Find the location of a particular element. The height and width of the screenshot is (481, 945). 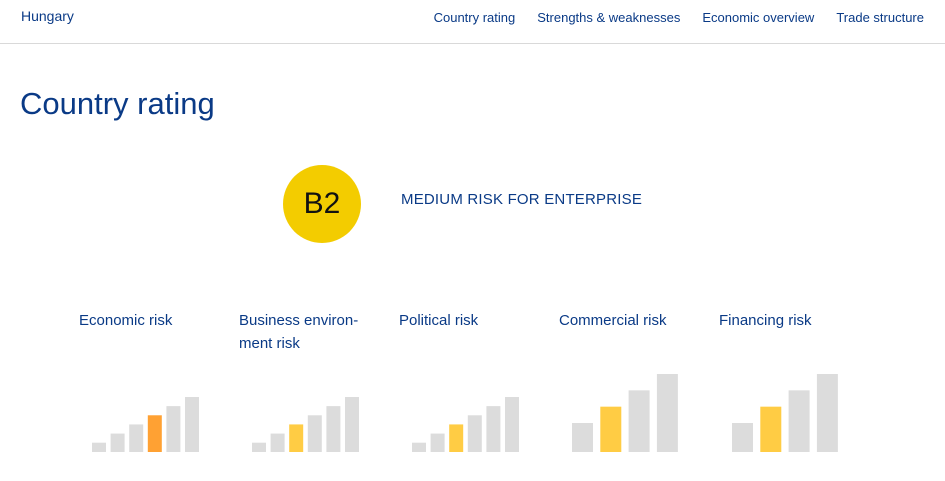

rating-badge: B2 is located at coordinates (322, 204).